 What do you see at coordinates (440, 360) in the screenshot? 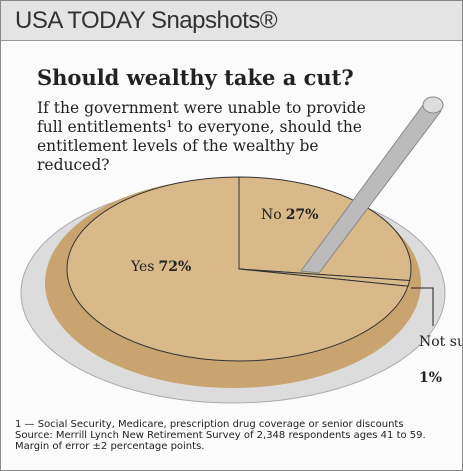
I see `slice-label: Not sure 1%` at bounding box center [440, 360].